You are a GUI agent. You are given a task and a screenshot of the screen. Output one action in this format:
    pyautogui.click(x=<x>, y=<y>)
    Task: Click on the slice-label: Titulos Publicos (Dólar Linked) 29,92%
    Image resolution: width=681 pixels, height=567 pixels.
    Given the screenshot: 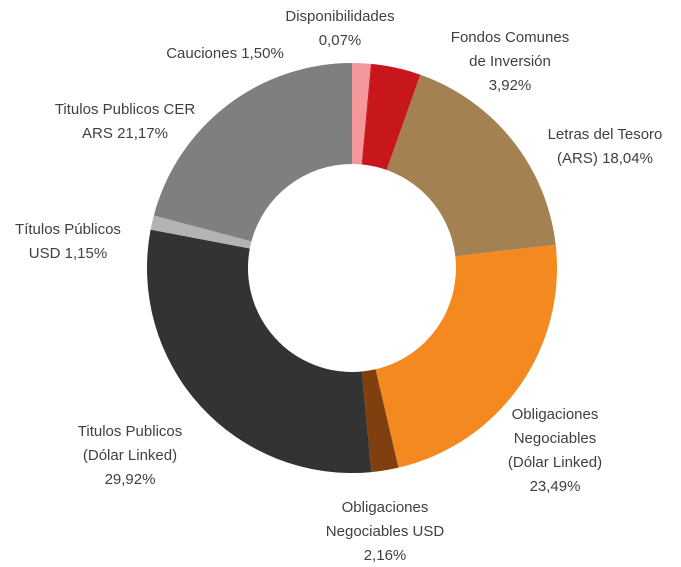 What is the action you would take?
    pyautogui.click(x=130, y=456)
    